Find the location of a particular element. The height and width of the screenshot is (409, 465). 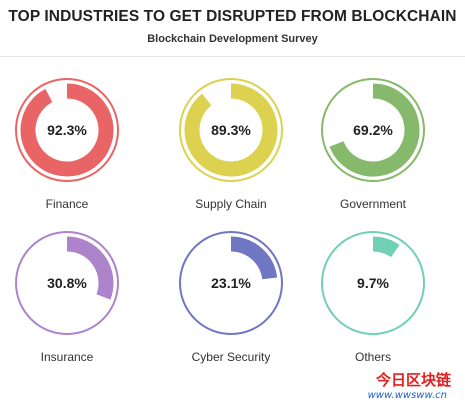

donut-insurance: 30.8% Insurance is located at coordinates (67, 297).